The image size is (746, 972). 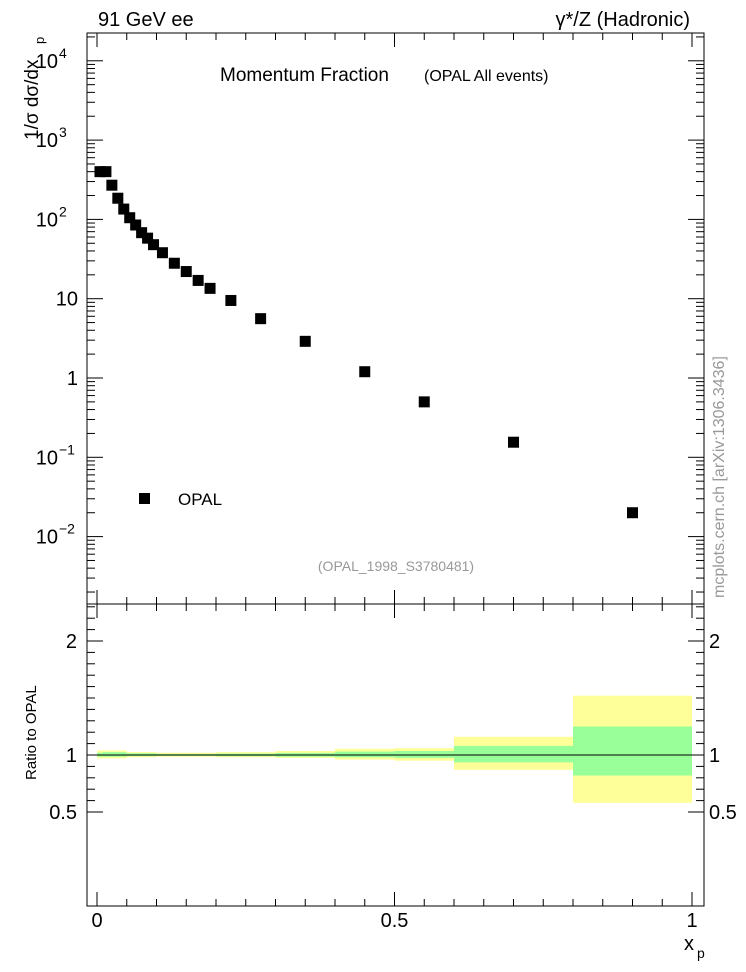 I want to click on xtick-label-0.5: 0.5, so click(x=395, y=921).